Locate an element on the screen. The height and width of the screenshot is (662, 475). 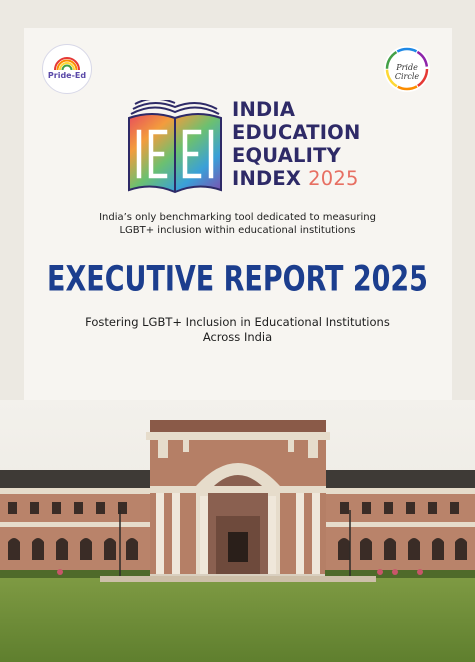
ieei-book-icon is located at coordinates (175, 147).